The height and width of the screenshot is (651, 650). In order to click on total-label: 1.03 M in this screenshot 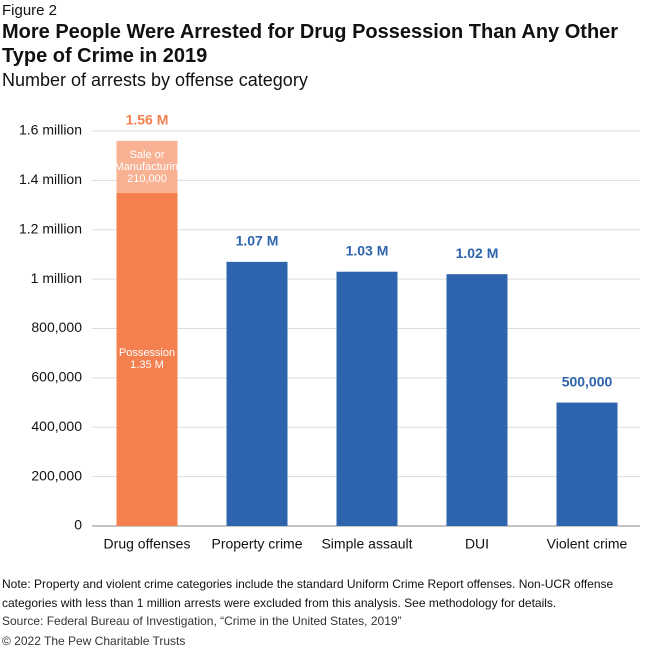, I will do `click(367, 250)`.